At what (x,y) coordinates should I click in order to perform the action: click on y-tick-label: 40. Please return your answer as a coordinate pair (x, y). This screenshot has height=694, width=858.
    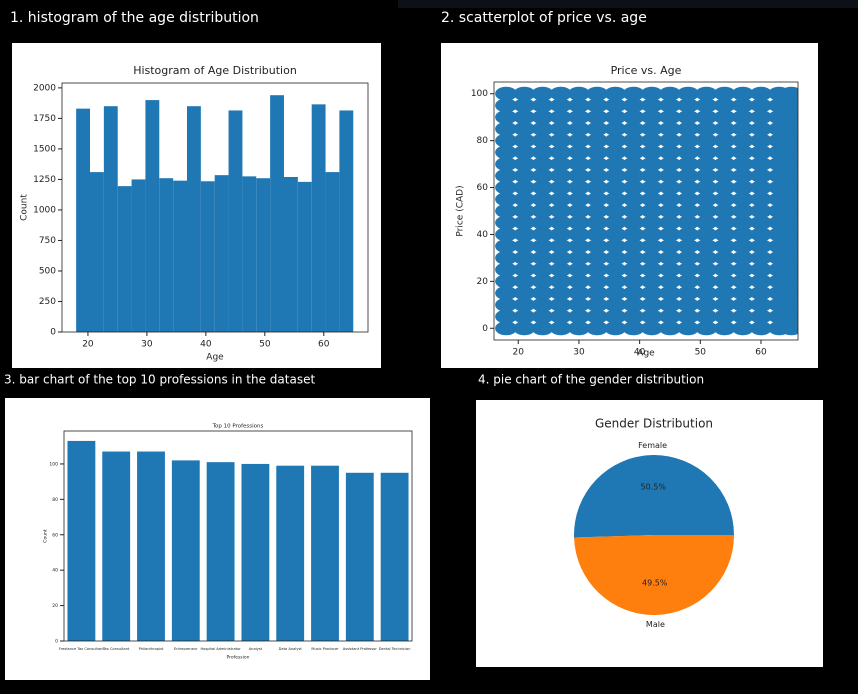
    Looking at the image, I should click on (55, 571).